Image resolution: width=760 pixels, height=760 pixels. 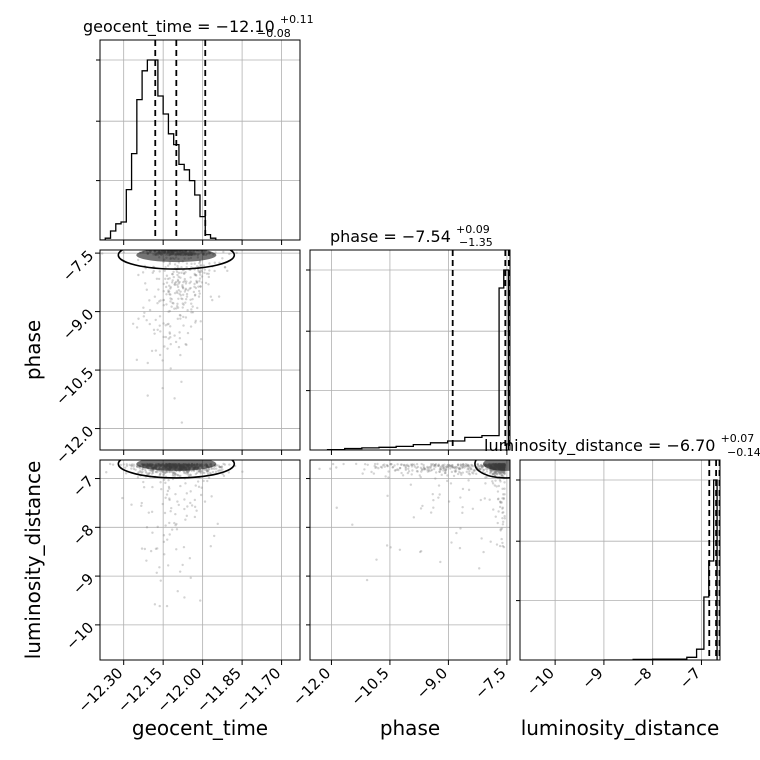 I want to click on x-tick-label: −10.5, so click(x=370, y=686).